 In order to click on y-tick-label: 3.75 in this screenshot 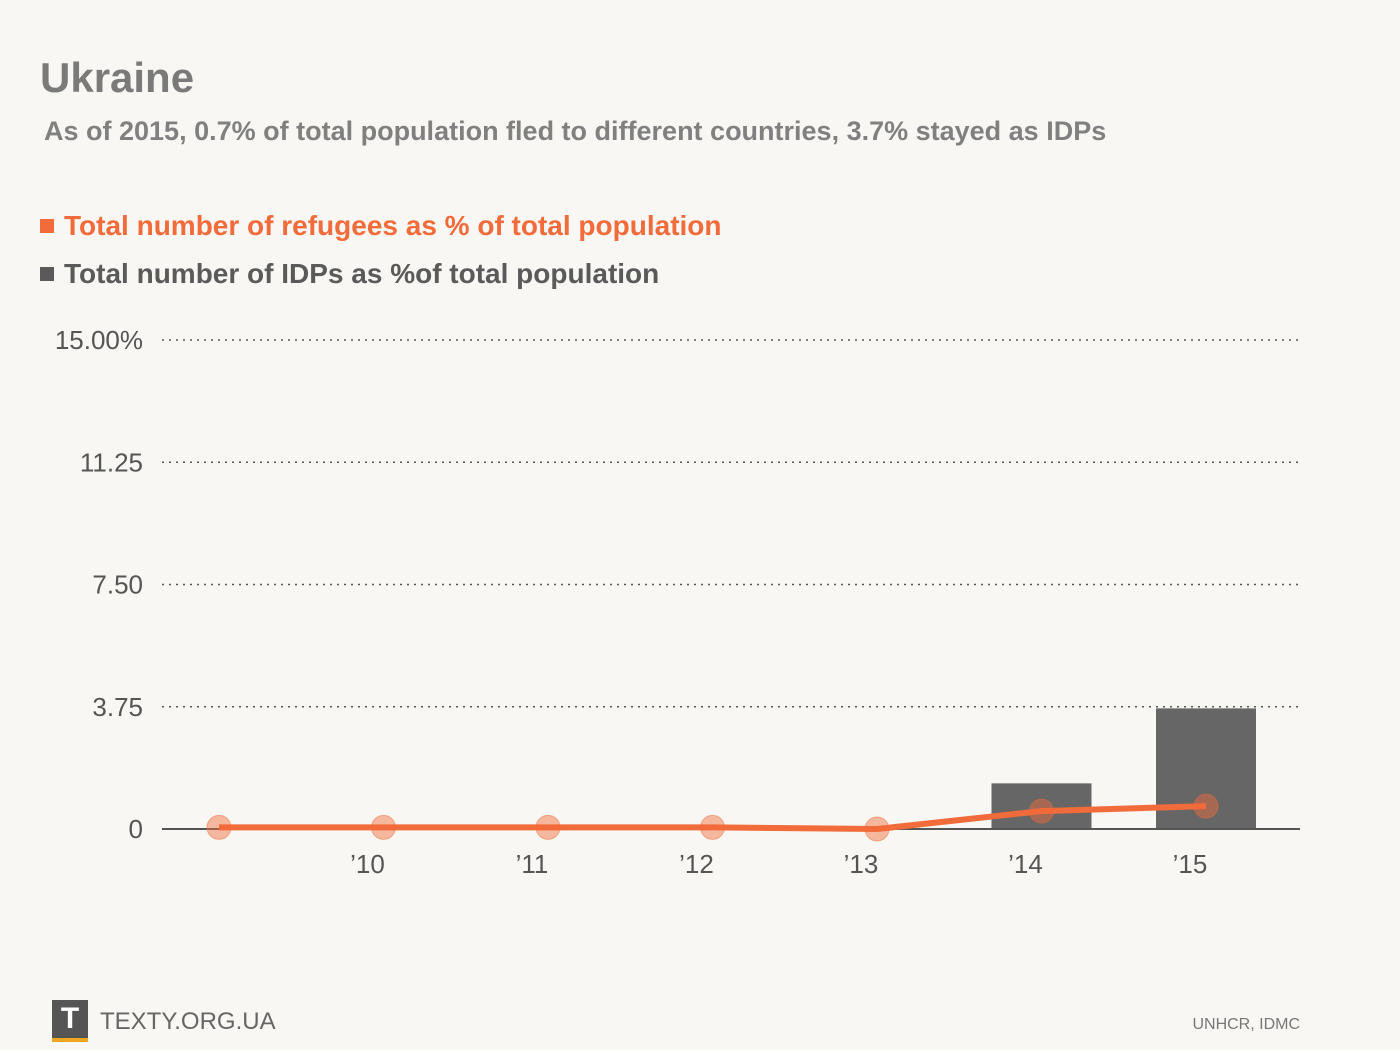, I will do `click(117, 707)`.